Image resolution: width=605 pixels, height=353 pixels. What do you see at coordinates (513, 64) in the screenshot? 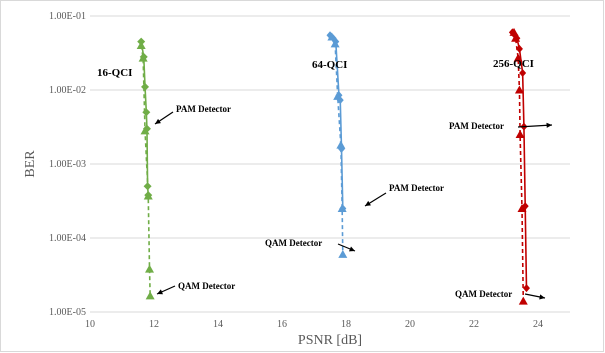
I see `series-label: 256-QCI` at bounding box center [513, 64].